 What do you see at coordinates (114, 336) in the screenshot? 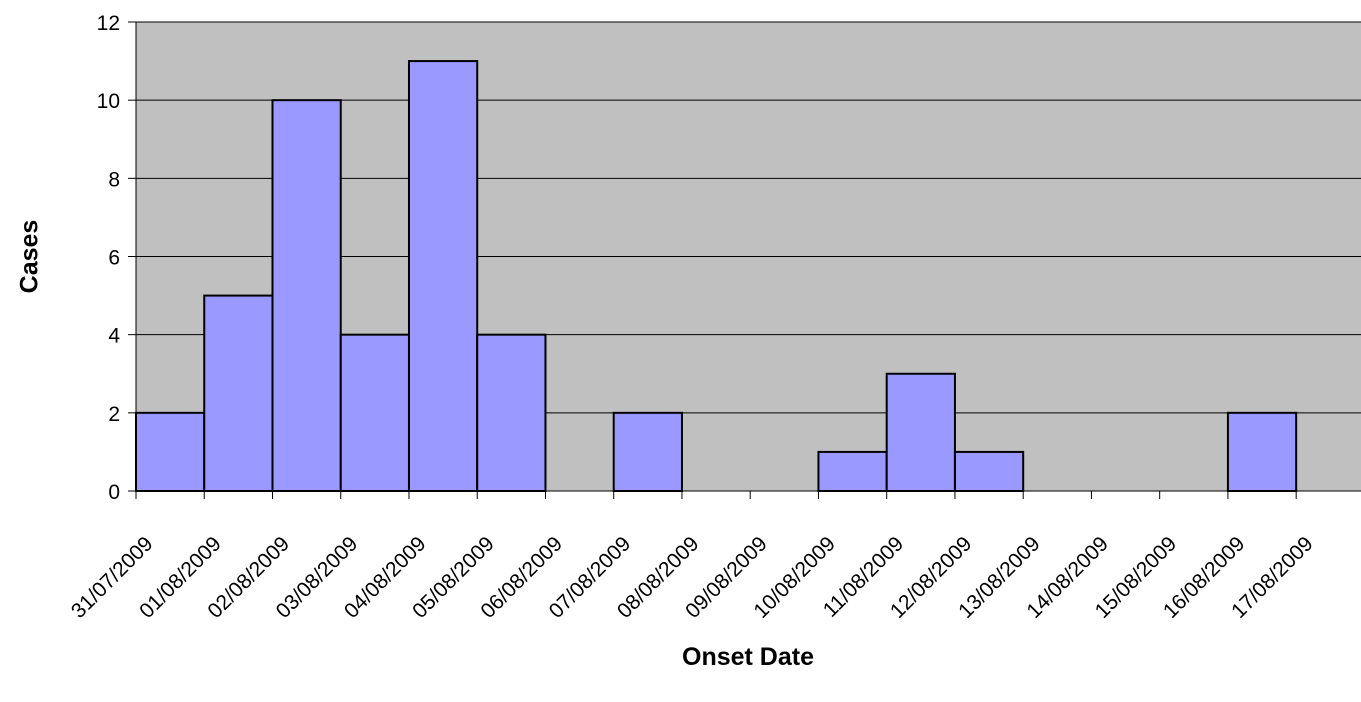
I see `y-tick-label: 4` at bounding box center [114, 336].